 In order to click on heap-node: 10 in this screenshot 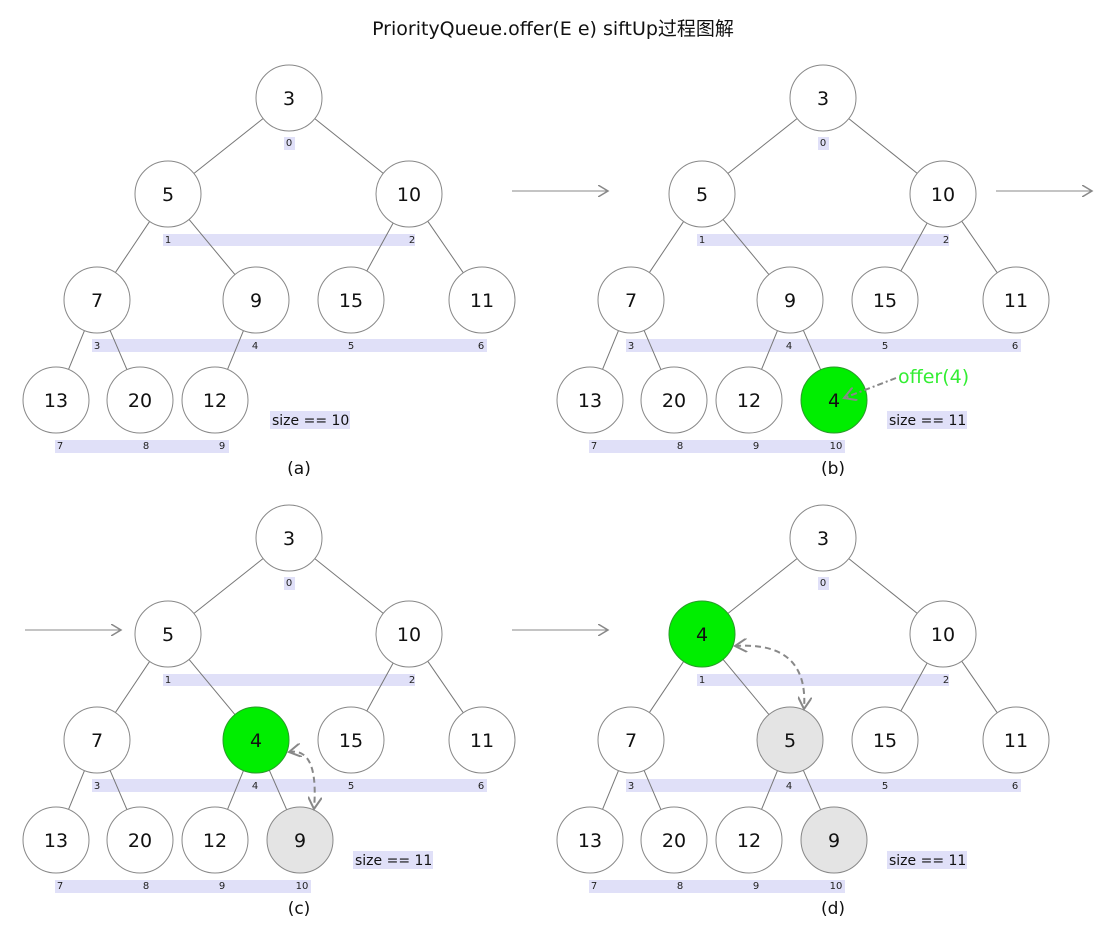, I will do `click(943, 634)`.